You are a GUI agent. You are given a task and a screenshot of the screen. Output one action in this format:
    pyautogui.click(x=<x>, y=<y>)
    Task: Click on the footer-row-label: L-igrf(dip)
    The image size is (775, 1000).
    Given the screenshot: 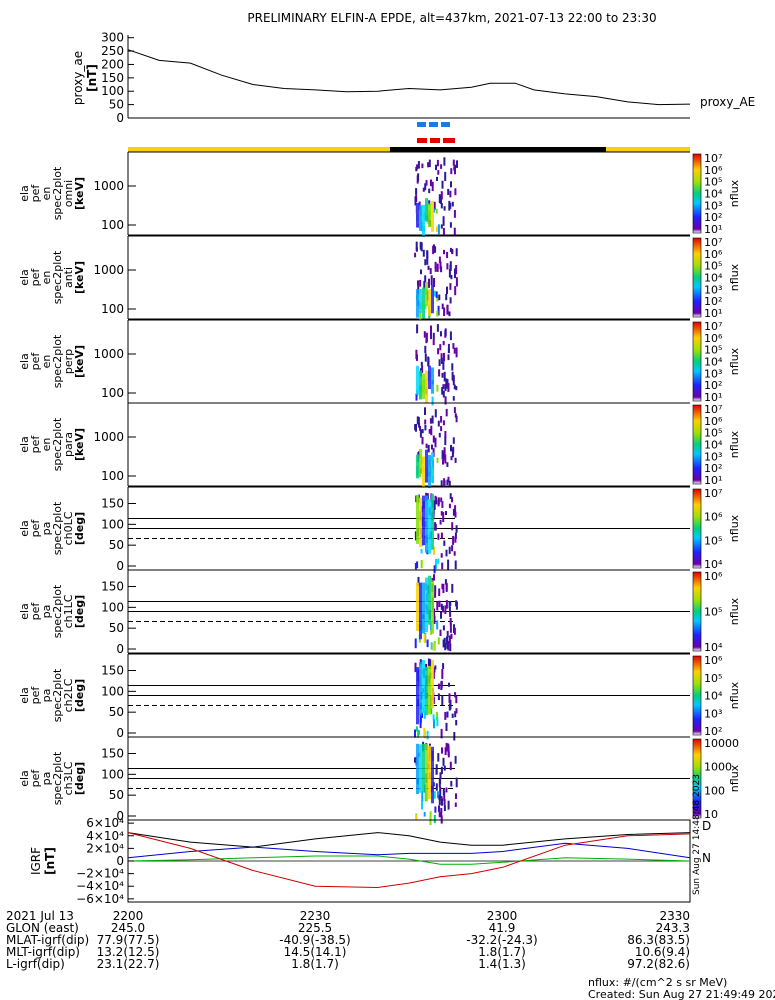 What is the action you would take?
    pyautogui.click(x=35, y=964)
    